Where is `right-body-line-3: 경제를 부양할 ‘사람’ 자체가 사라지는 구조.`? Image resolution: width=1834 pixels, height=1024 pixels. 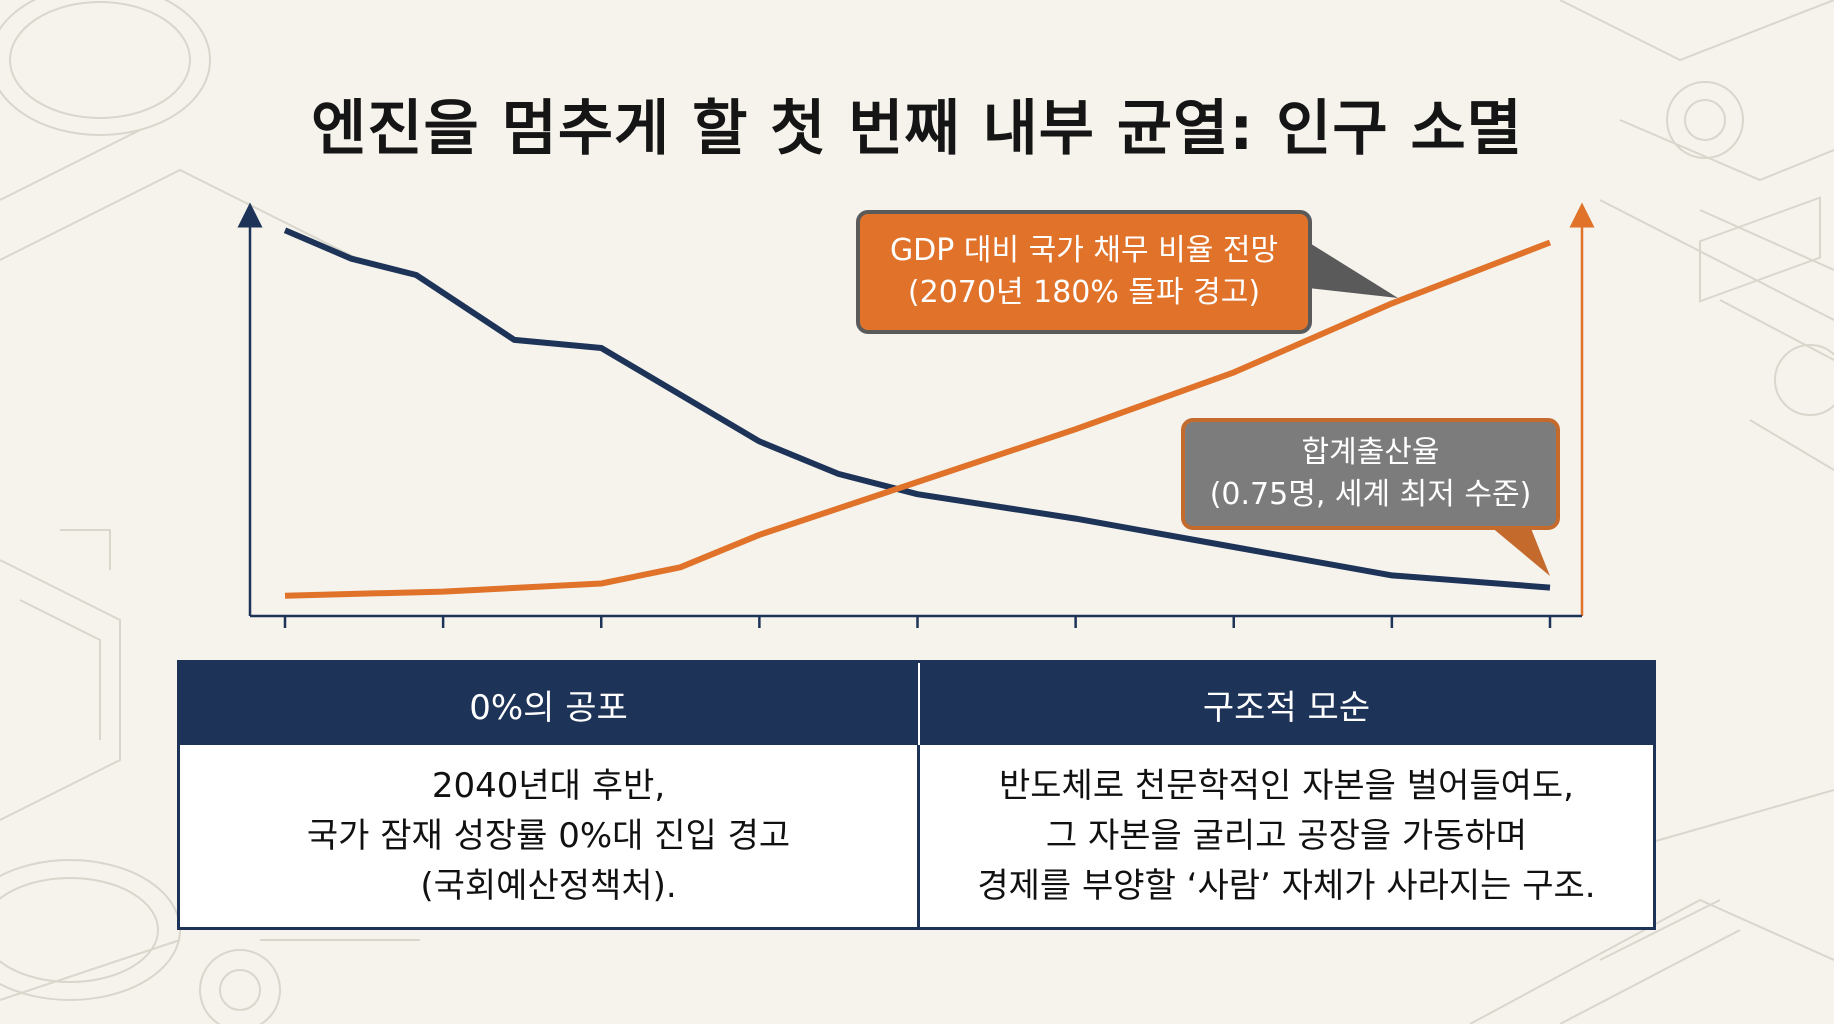 right-body-line-3: 경제를 부양할 ‘사람’ 자체가 사라지는 구조. is located at coordinates (1286, 886).